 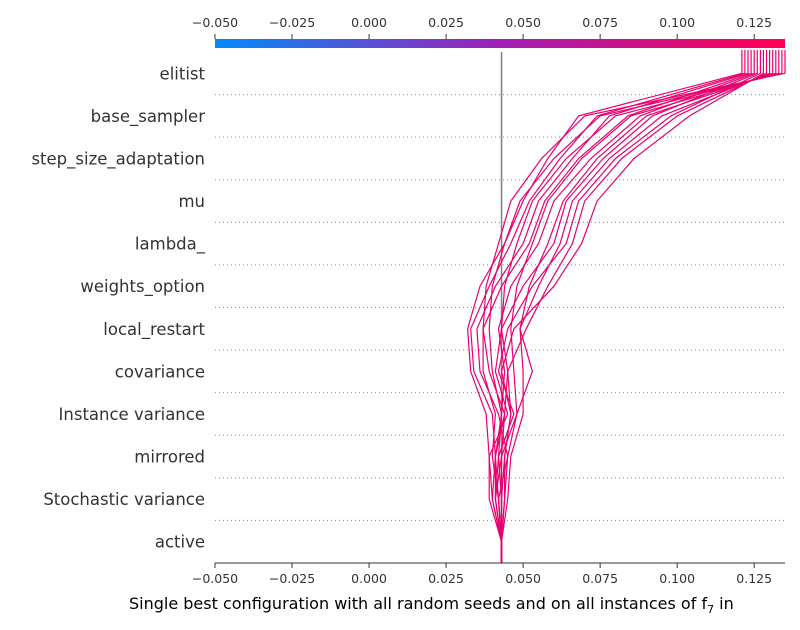 I want to click on x-tick-label: 0.075, so click(x=600, y=578).